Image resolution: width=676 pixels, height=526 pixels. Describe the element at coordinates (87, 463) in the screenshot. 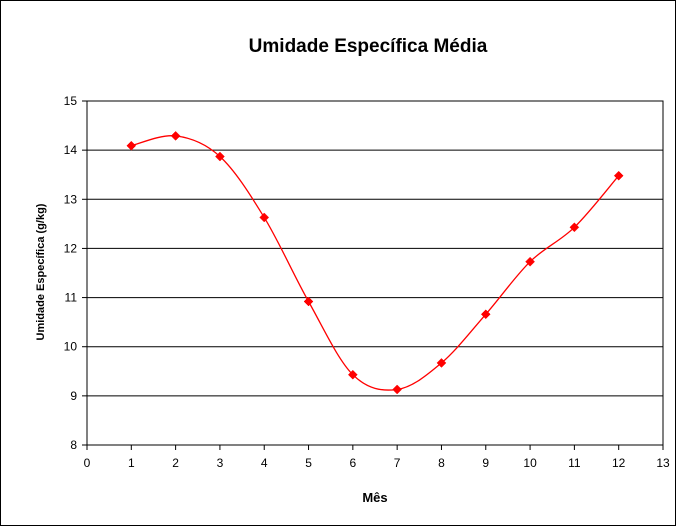

I see `x-tick-label-0: 0` at that location.